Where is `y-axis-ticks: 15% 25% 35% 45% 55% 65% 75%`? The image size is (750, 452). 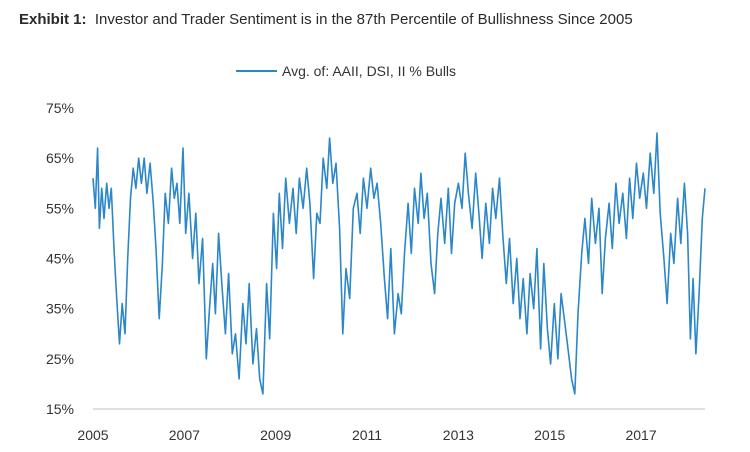 y-axis-ticks: 15% 25% 35% 45% 55% 65% 75% is located at coordinates (60, 258).